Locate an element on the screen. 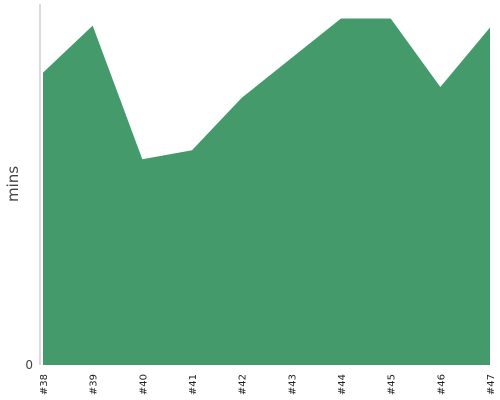 The image size is (500, 400). x-tick-label: #47 is located at coordinates (491, 384).